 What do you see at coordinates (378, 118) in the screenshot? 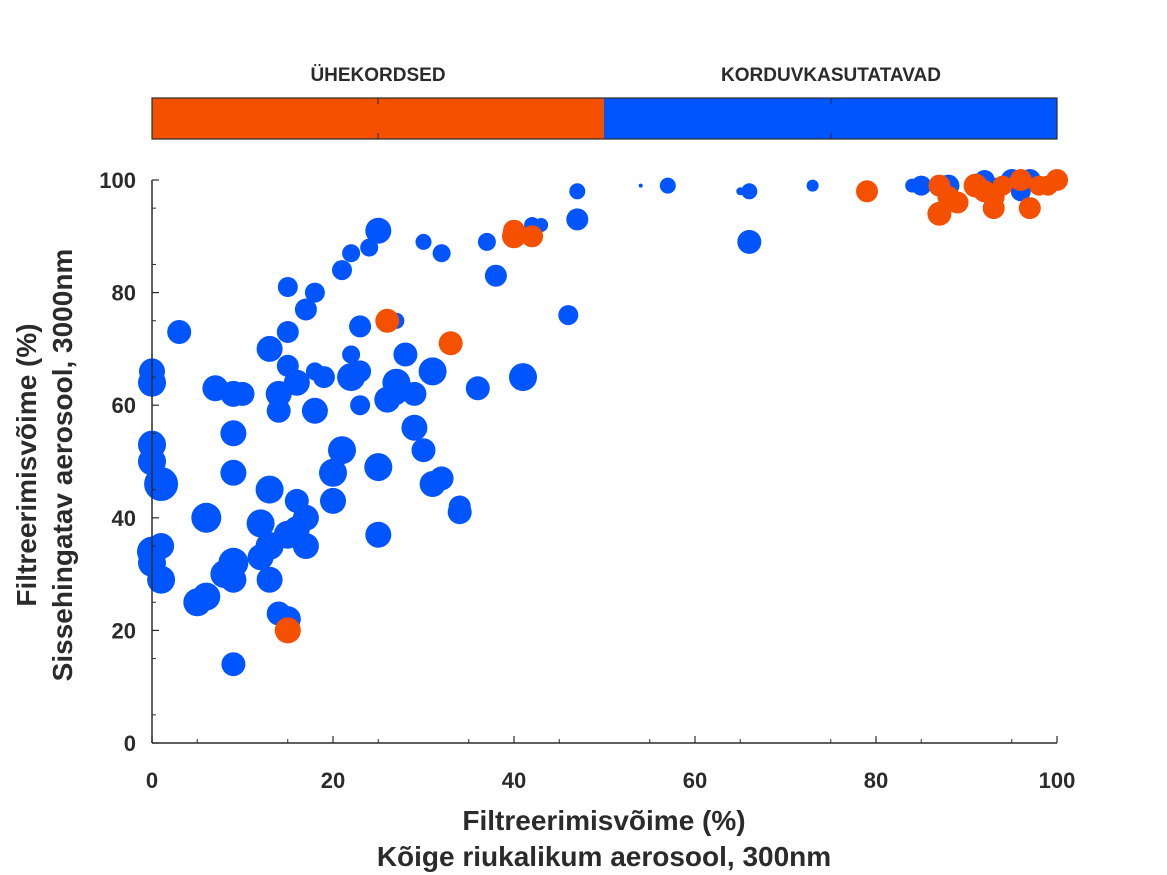
I see `colorbar-segment-uhekordsed` at bounding box center [378, 118].